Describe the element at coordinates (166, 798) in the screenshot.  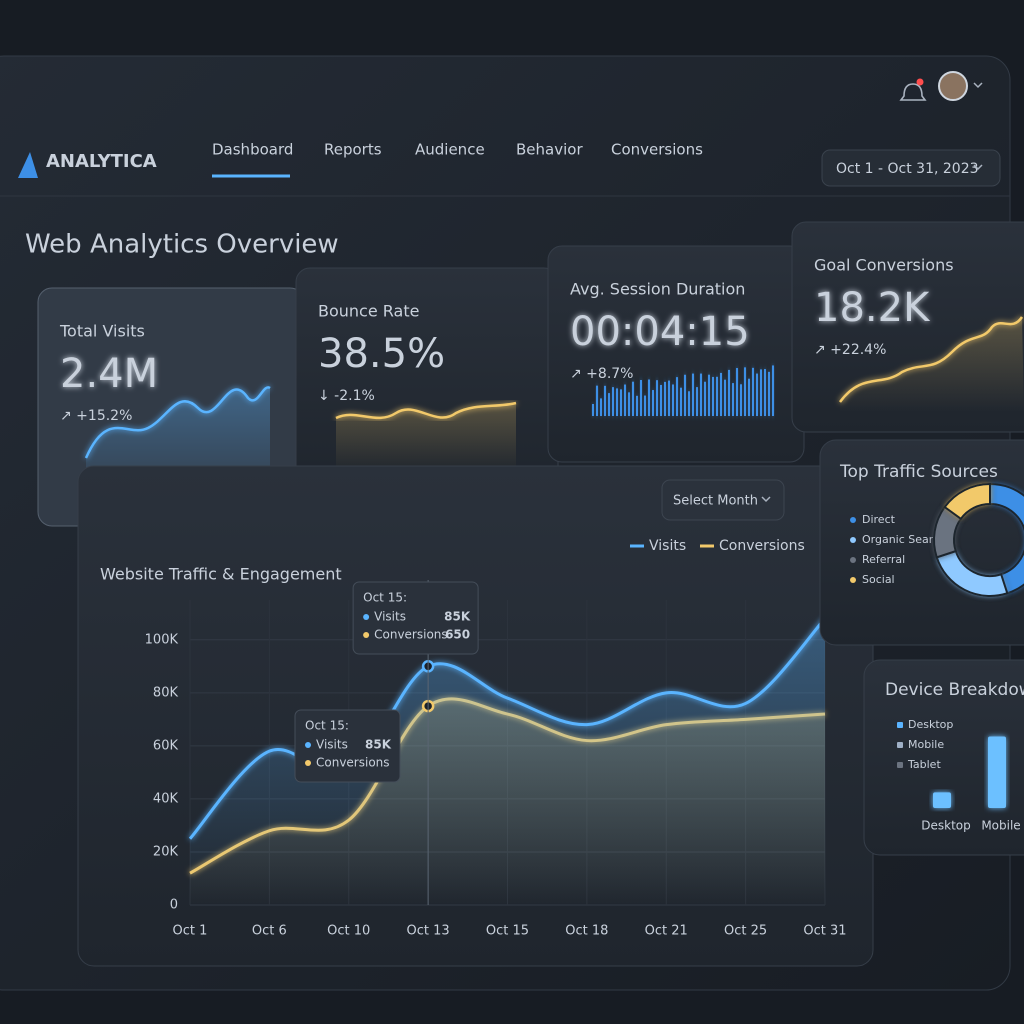
I see `y-tick-label: 40K` at that location.